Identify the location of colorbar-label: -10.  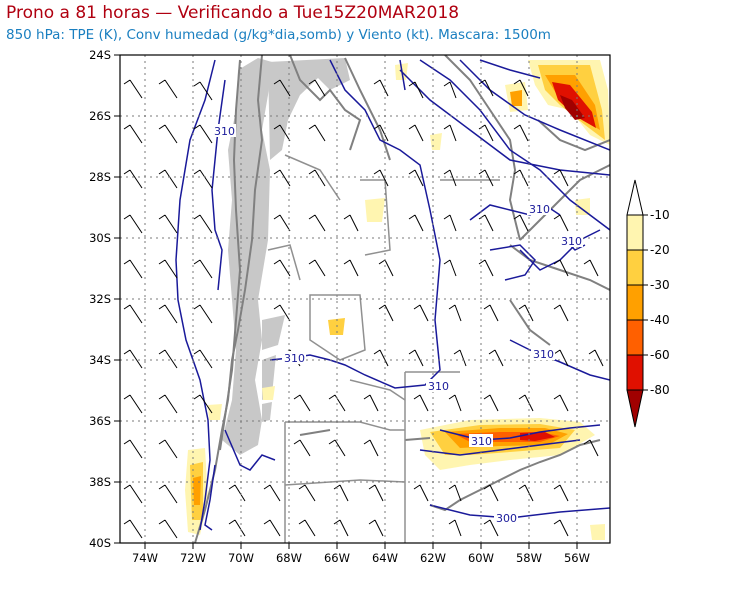
(660, 215).